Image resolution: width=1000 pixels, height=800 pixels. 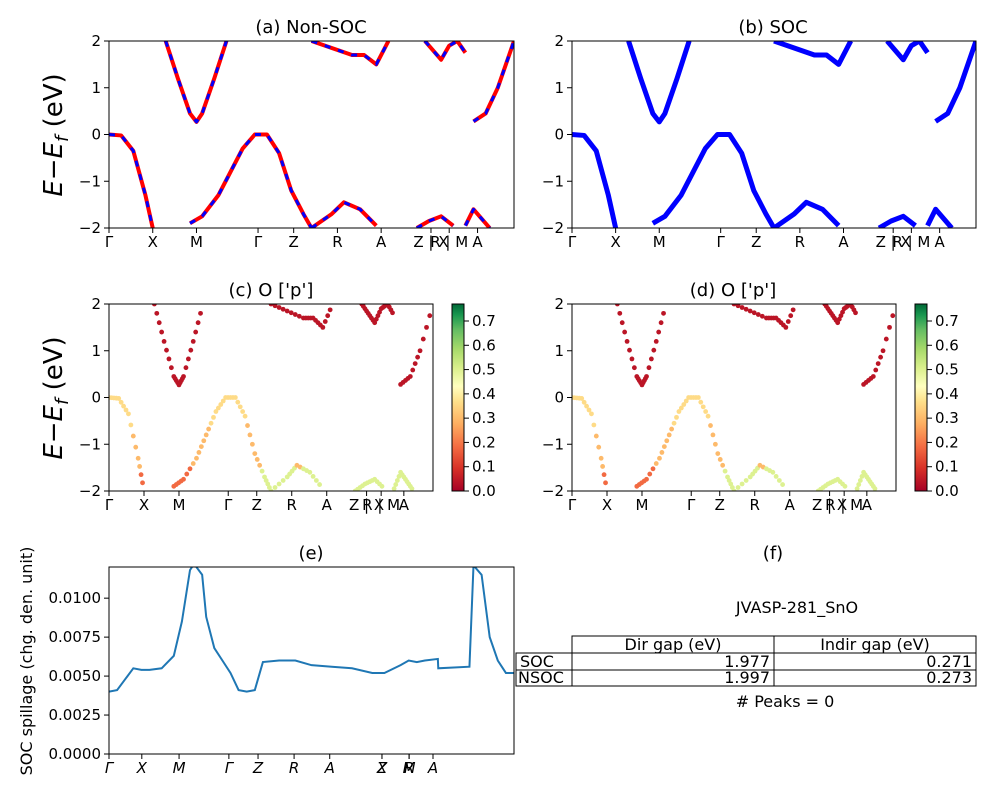 I want to click on x-tick-label: M, so click(x=659, y=242).